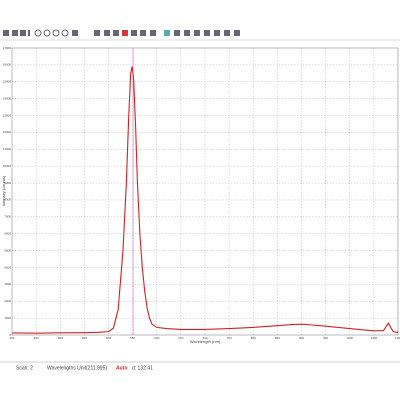 This screenshot has width=400, height=400. Describe the element at coordinates (108, 338) in the screenshot. I see `x-tick-label: 500` at that location.